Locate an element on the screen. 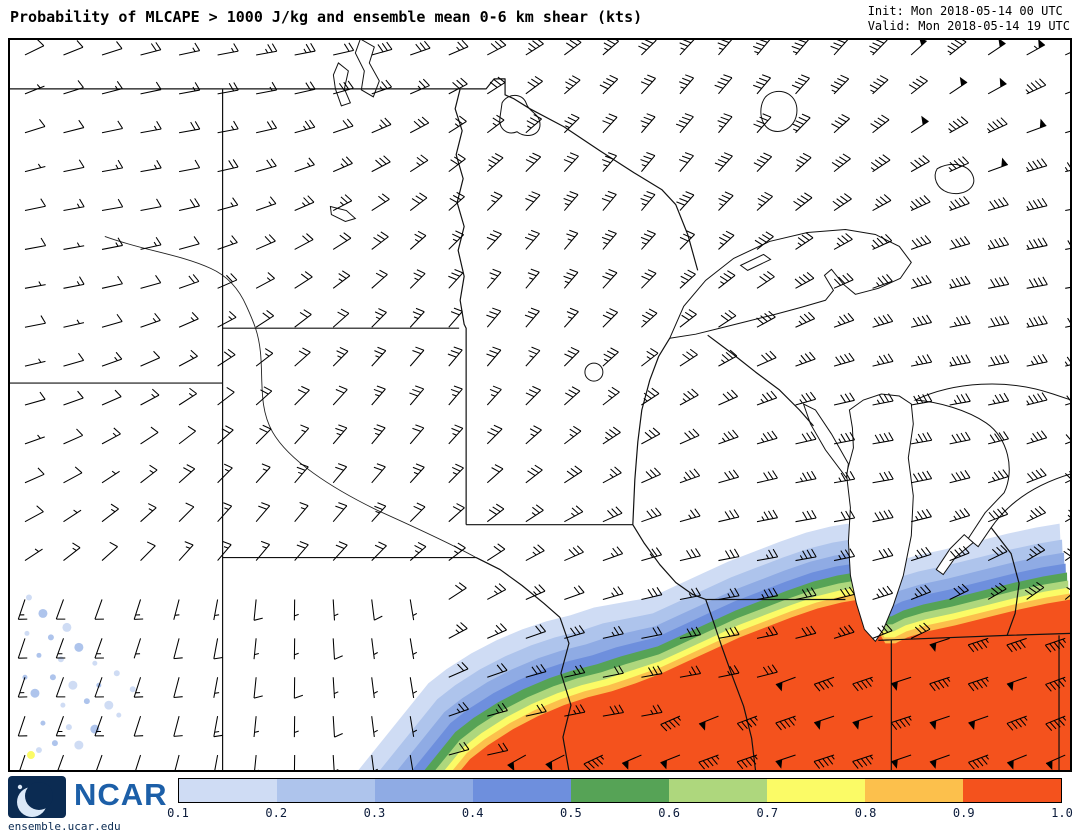 This screenshot has height=834, width=1080. missouri-river-nd is located at coordinates (180, 282).